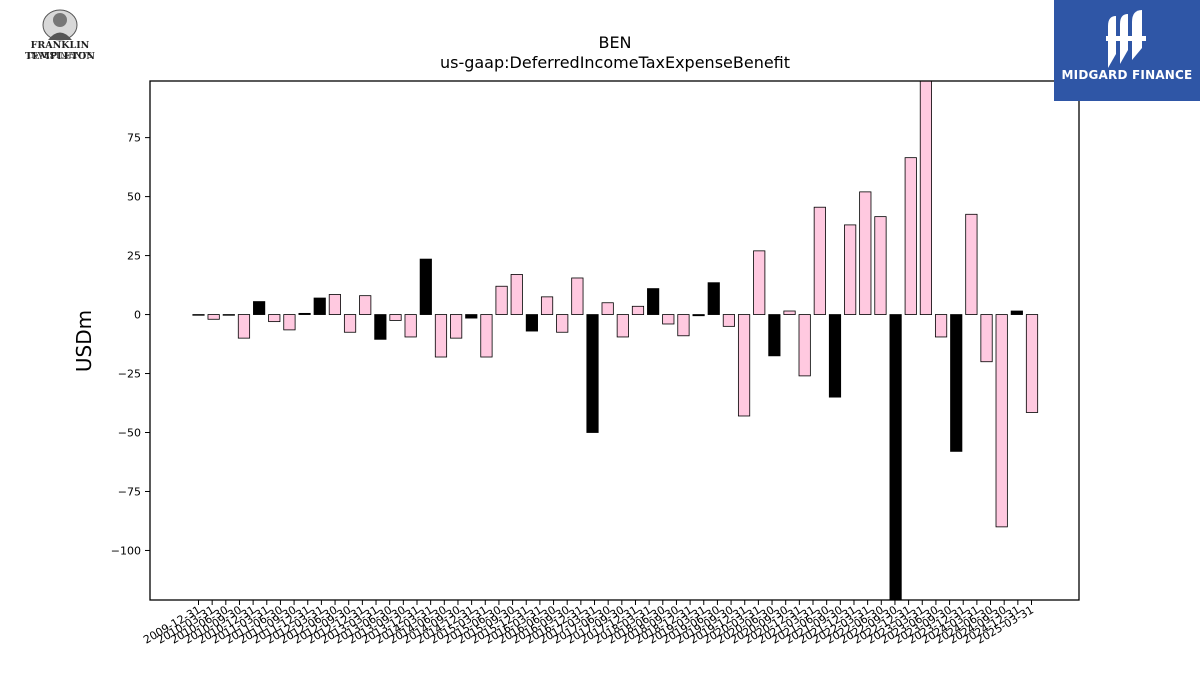 This screenshot has height=675, width=1200. I want to click on y-tick-label: −25, so click(129, 374).